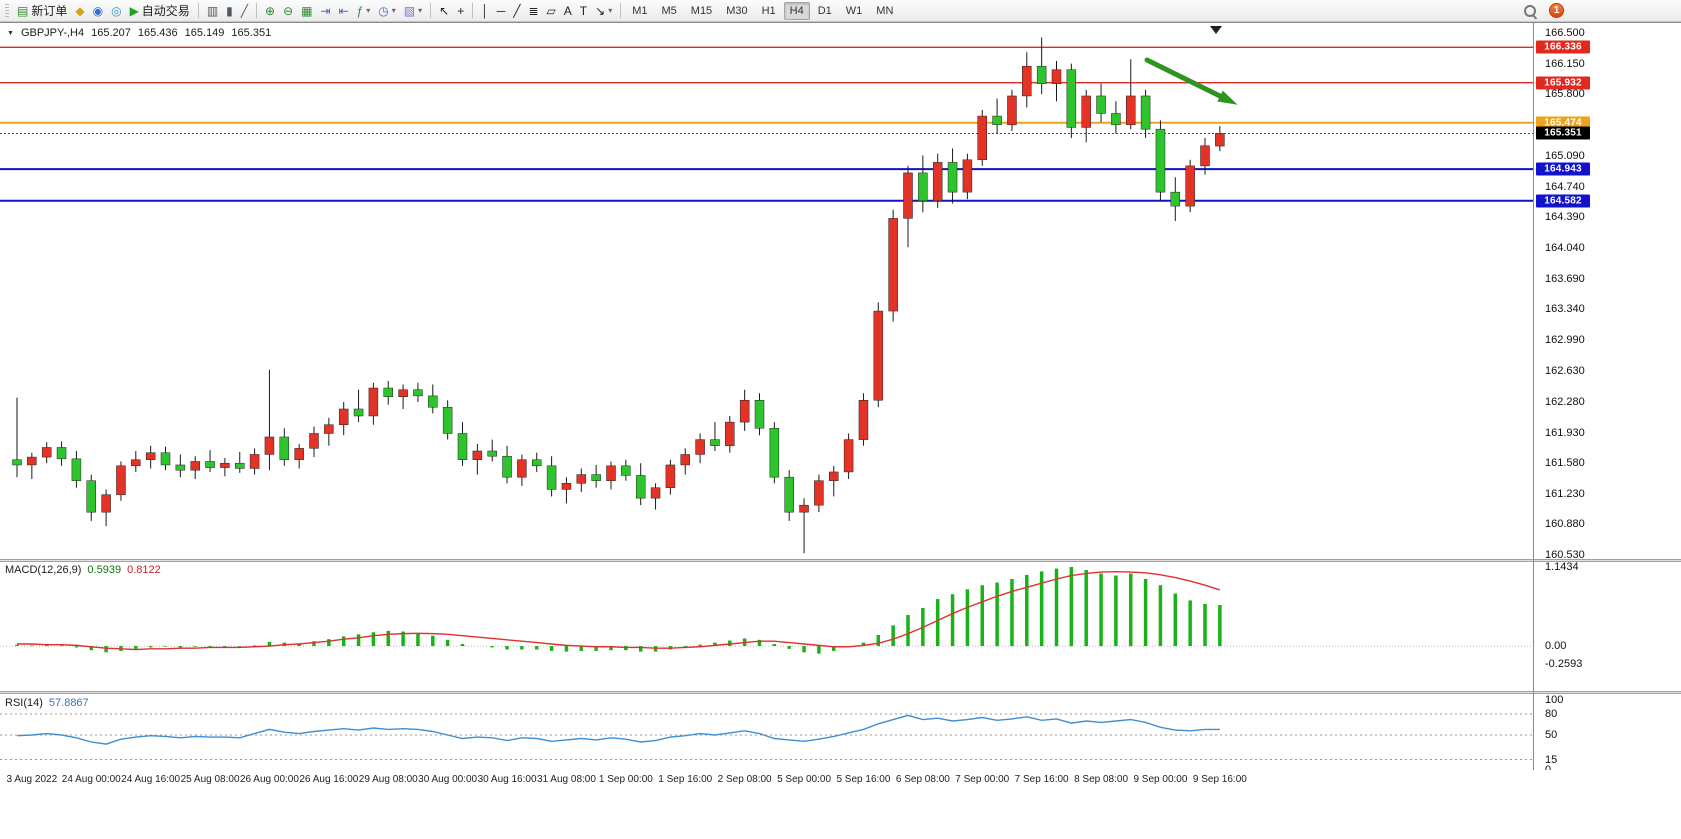 The height and width of the screenshot is (839, 1681). What do you see at coordinates (49, 11) in the screenshot?
I see `new-order-button-label: 新订单` at bounding box center [49, 11].